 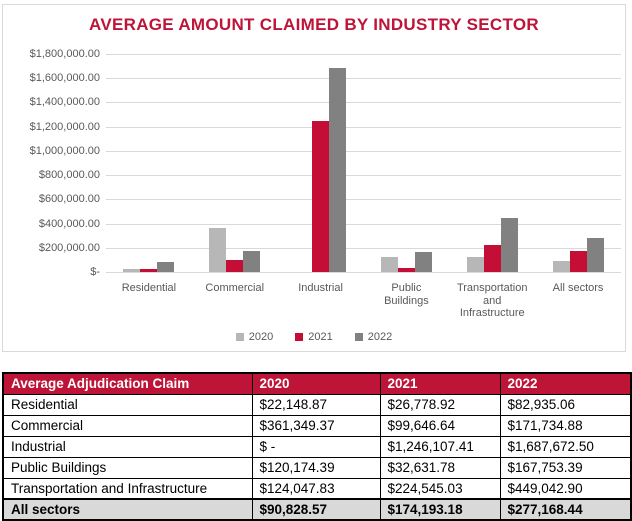 I want to click on table-header-row: Average Adjudication Claim 2020 2021 2022, so click(x=317, y=383).